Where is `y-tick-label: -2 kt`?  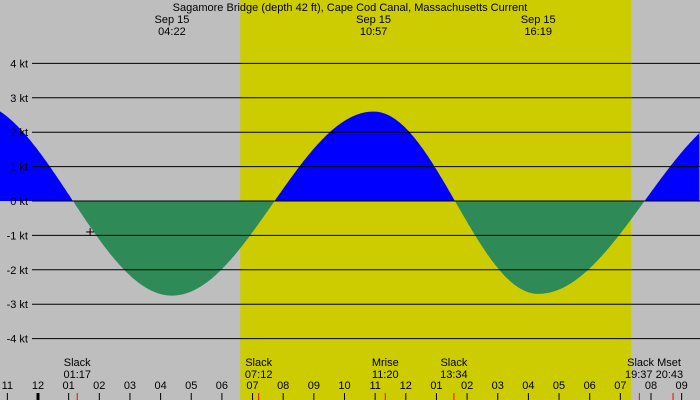
y-tick-label: -2 kt is located at coordinates (17, 271).